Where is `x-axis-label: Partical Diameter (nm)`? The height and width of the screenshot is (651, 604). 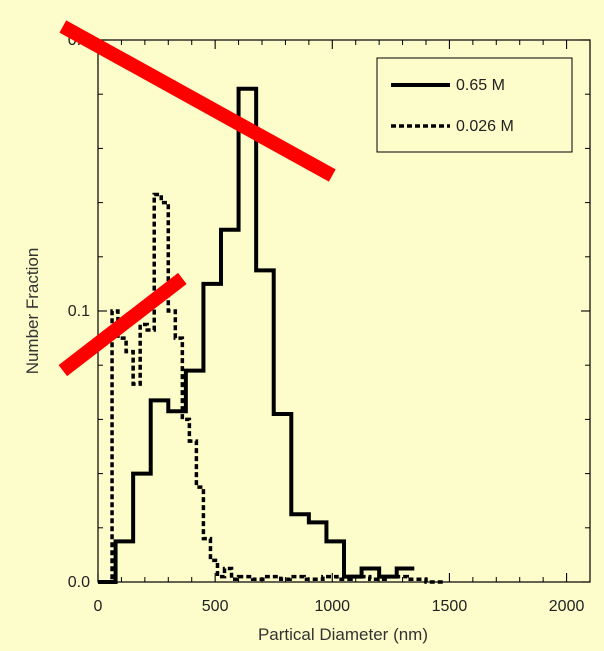 x-axis-label: Partical Diameter (nm) is located at coordinates (343, 634).